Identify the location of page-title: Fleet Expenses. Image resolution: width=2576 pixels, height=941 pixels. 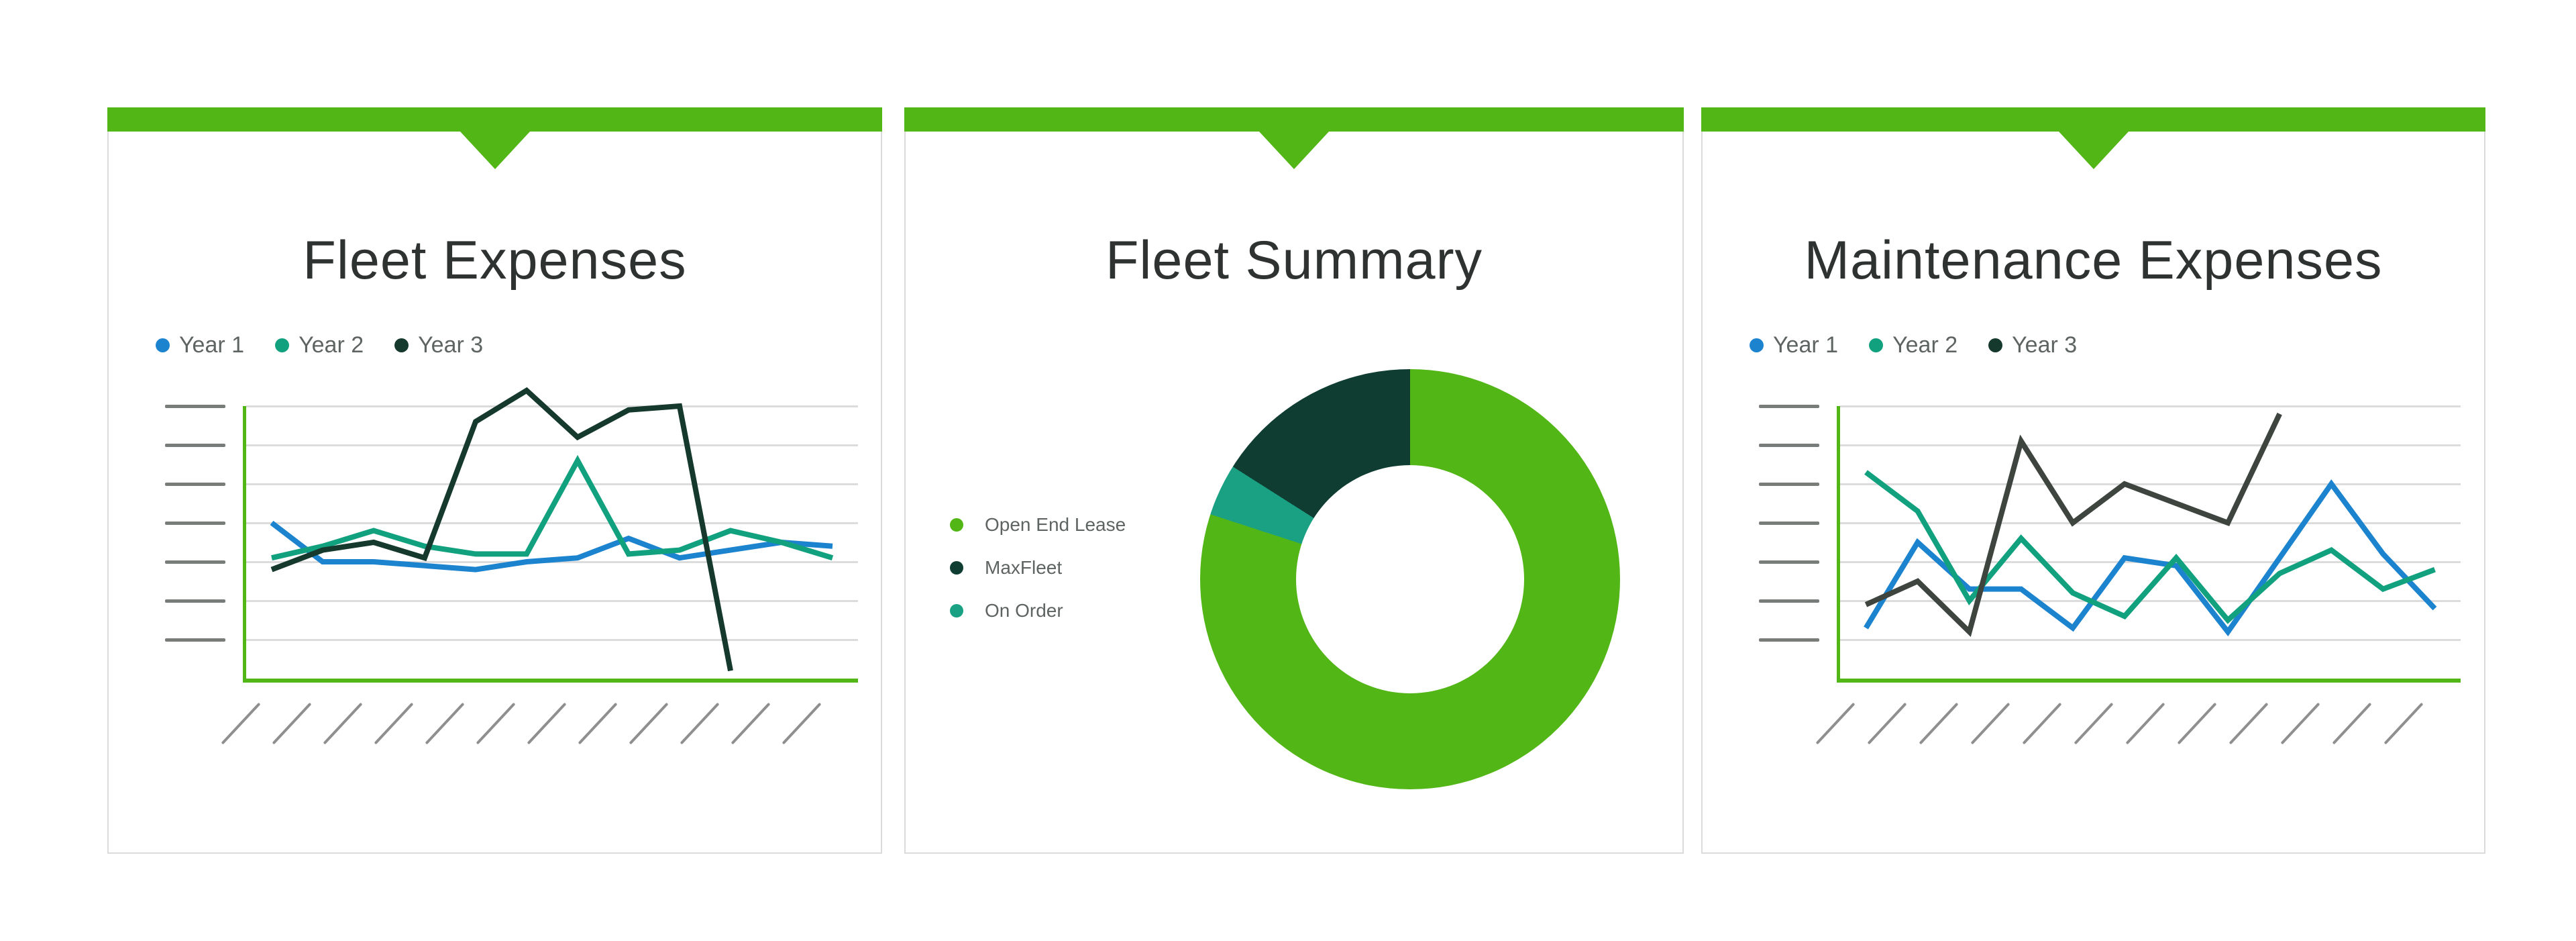
(495, 260).